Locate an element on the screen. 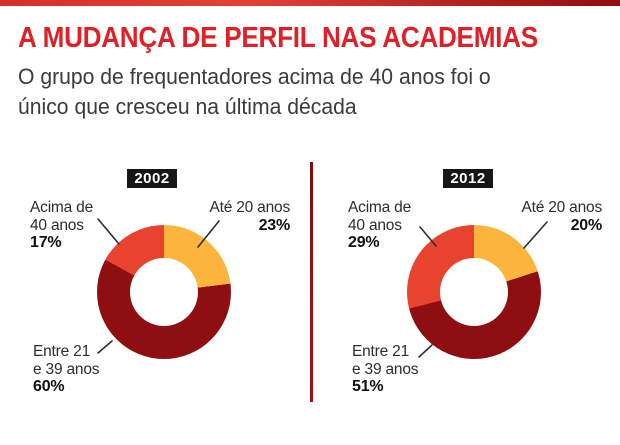  callout-2002-ate-20: Até 20 anos 23% is located at coordinates (242, 216).